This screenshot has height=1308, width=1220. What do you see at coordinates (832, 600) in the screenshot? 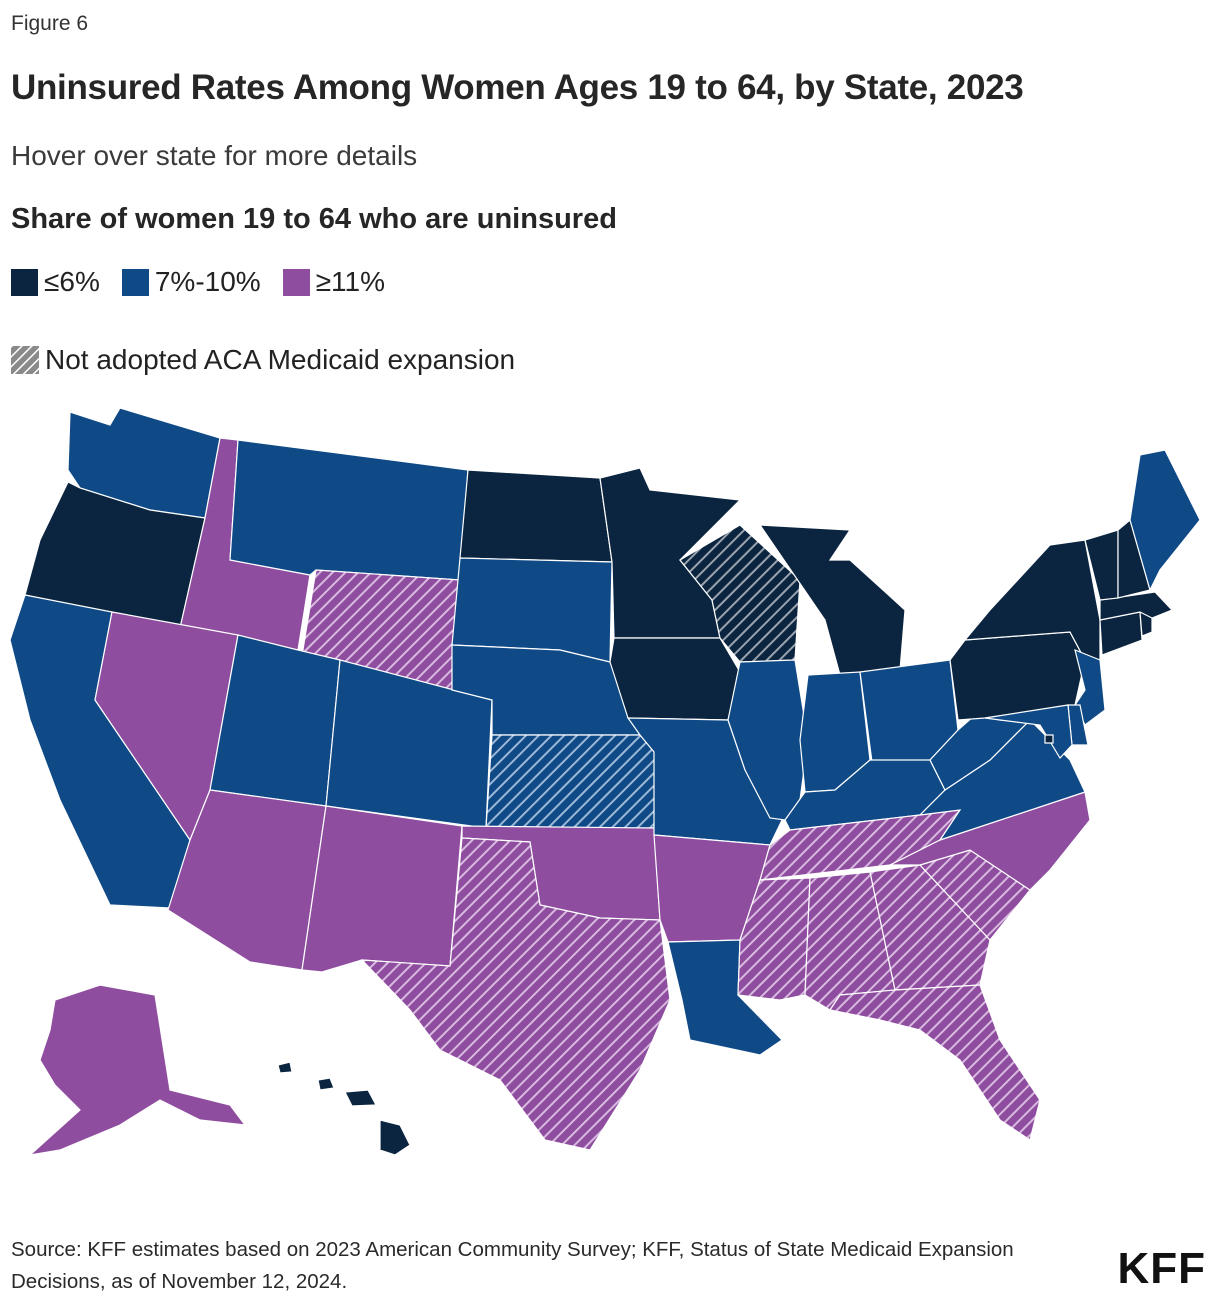
I see `state-MI: MI: ≤6%` at bounding box center [832, 600].